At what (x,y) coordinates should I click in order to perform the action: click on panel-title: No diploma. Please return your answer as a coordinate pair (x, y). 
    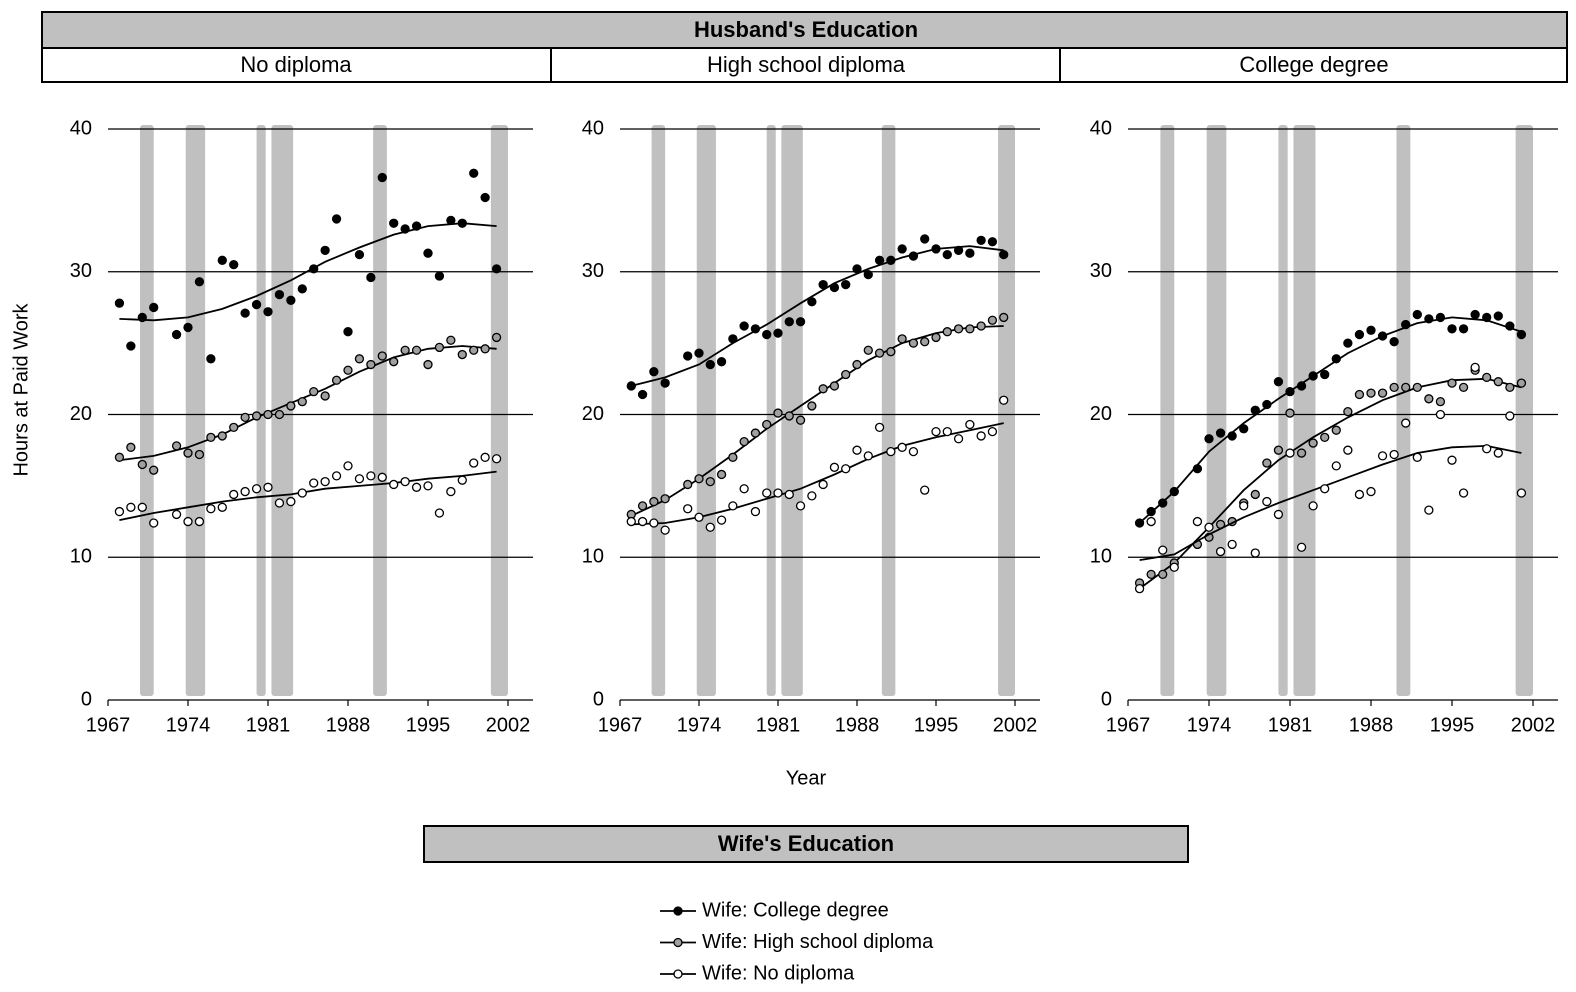
    Looking at the image, I should click on (296, 64).